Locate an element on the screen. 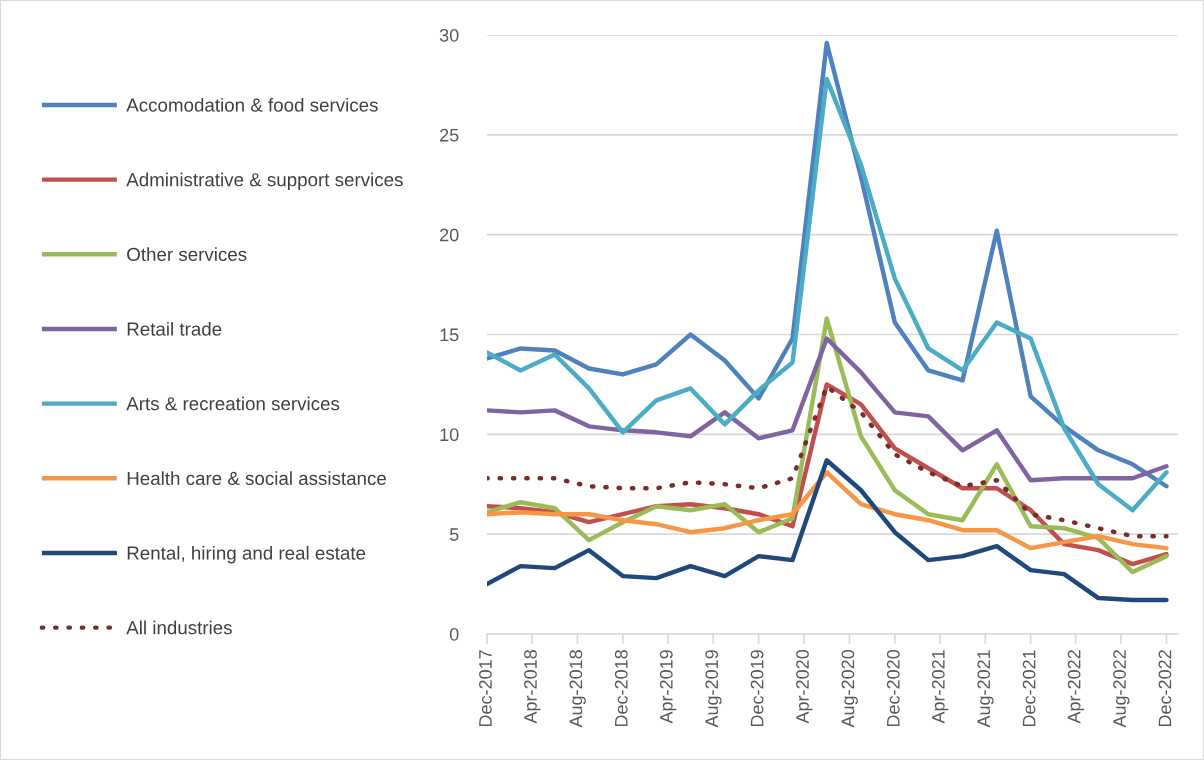 The width and height of the screenshot is (1204, 760). y-tick-label: 30 is located at coordinates (449, 35).